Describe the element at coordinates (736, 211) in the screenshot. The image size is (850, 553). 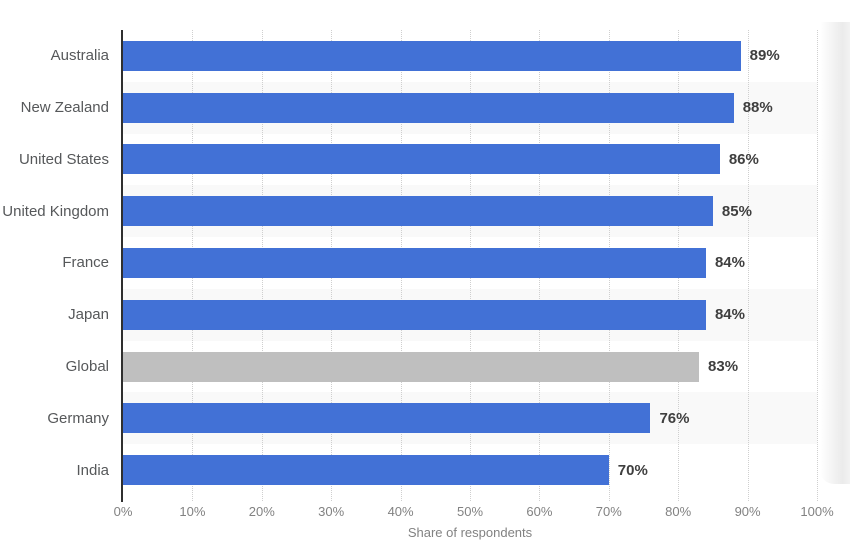
I see `value-label: 85%` at that location.